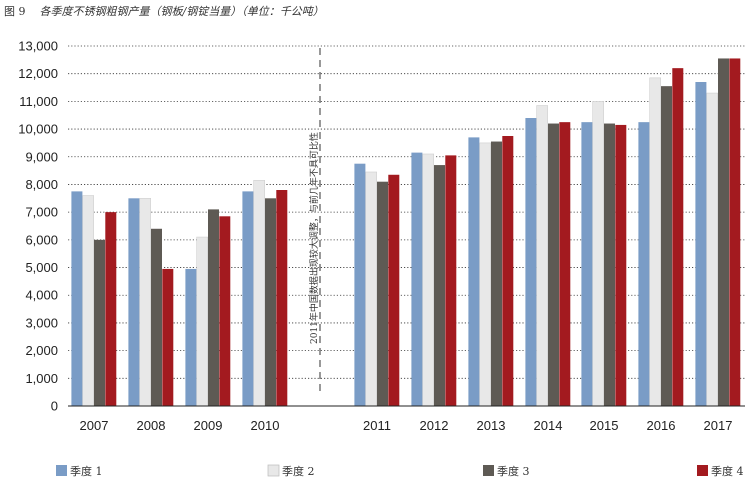  I want to click on y-tick-label: 9,000, so click(41, 156).